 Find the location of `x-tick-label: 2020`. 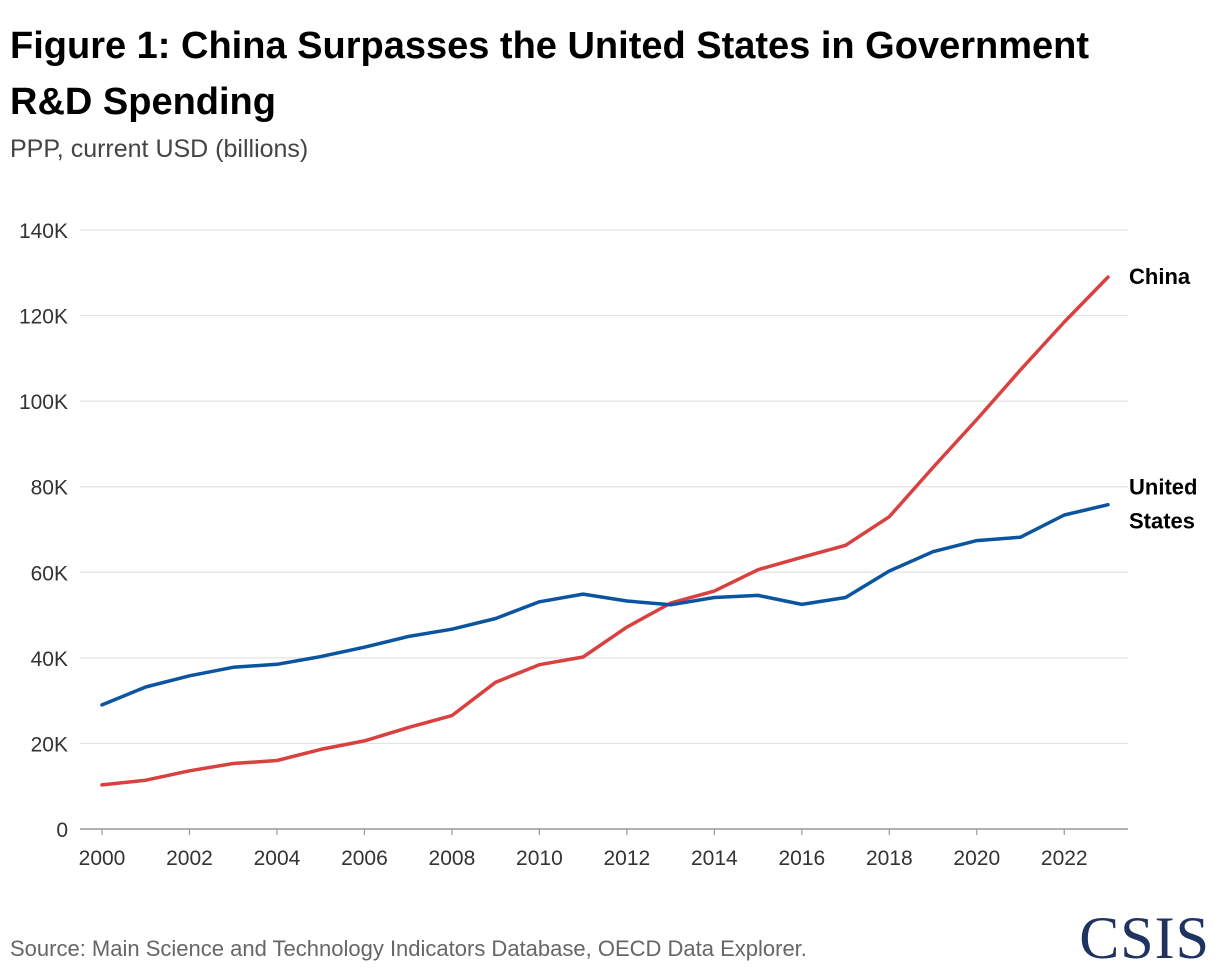

x-tick-label: 2020 is located at coordinates (976, 858).